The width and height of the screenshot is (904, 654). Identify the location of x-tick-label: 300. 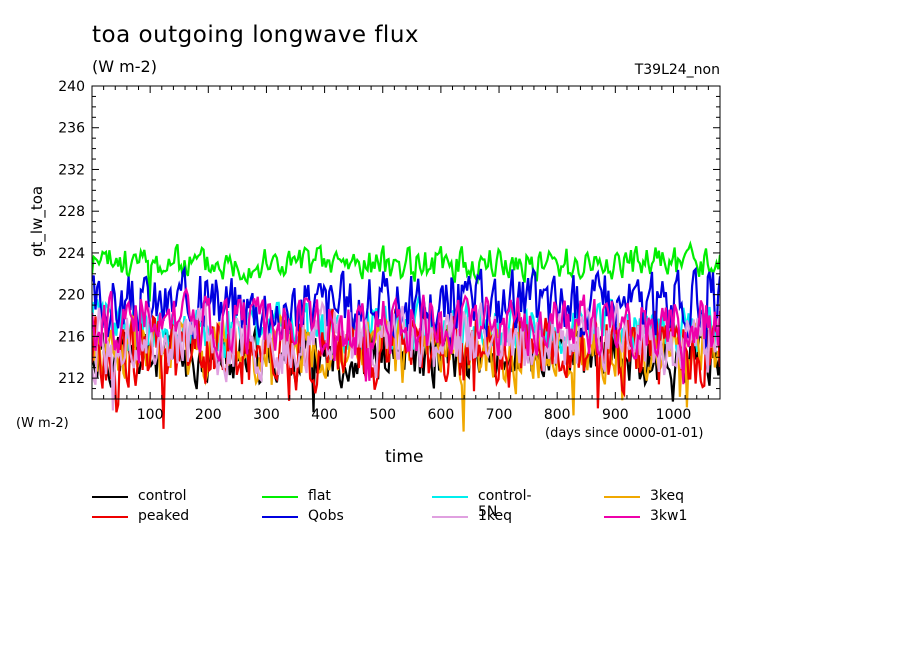
(266, 415).